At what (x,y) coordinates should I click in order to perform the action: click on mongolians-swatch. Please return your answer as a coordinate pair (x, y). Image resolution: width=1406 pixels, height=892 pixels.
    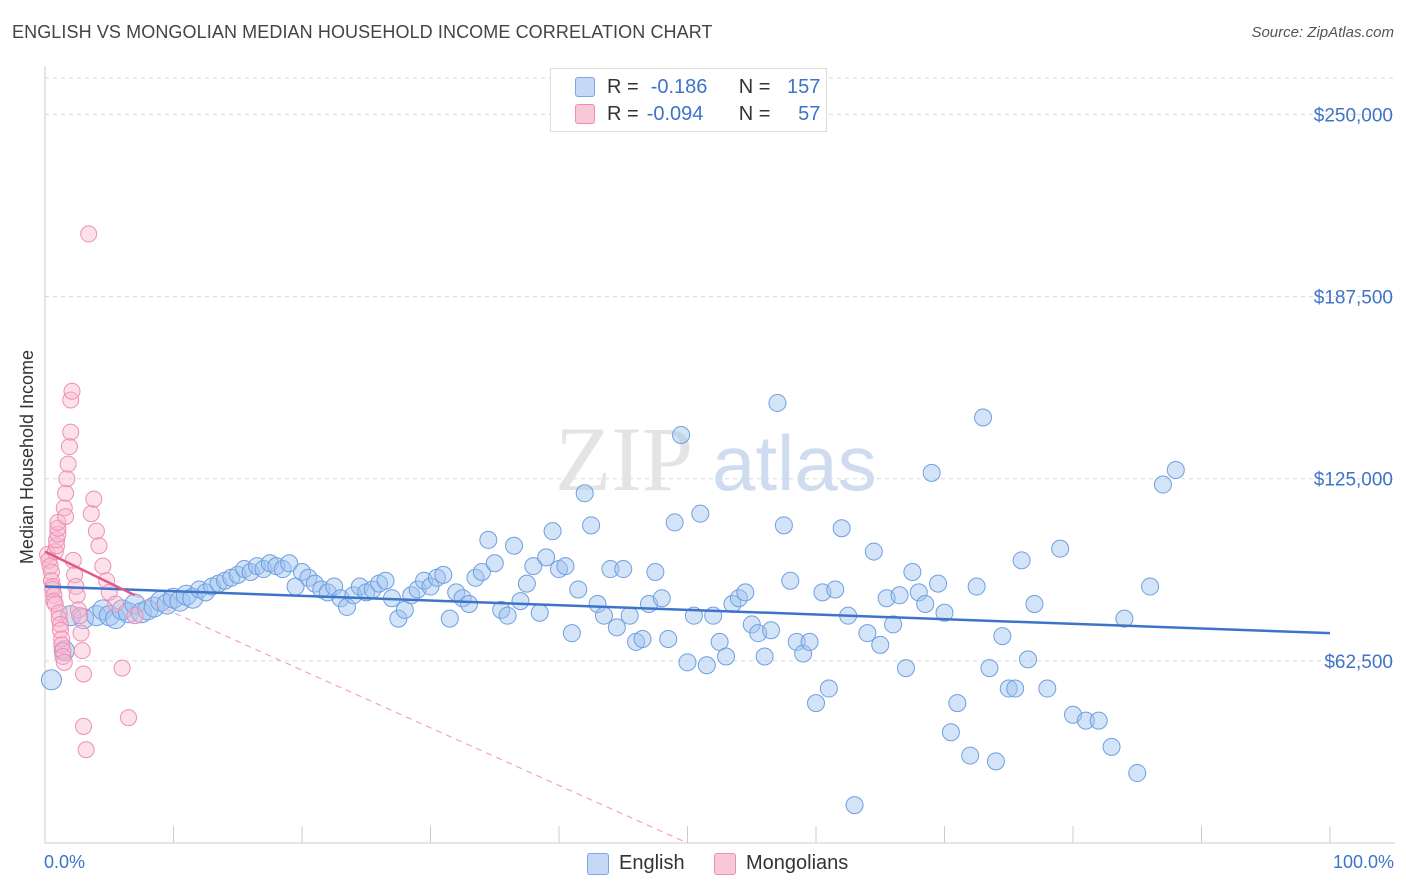
    Looking at the image, I should click on (585, 114).